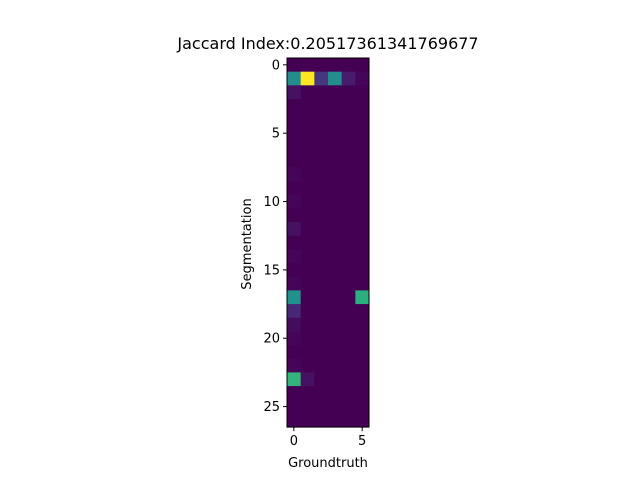 The height and width of the screenshot is (480, 640). Describe the element at coordinates (327, 43) in the screenshot. I see `chart-title: Jaccard Index:0.20517361341769677` at that location.